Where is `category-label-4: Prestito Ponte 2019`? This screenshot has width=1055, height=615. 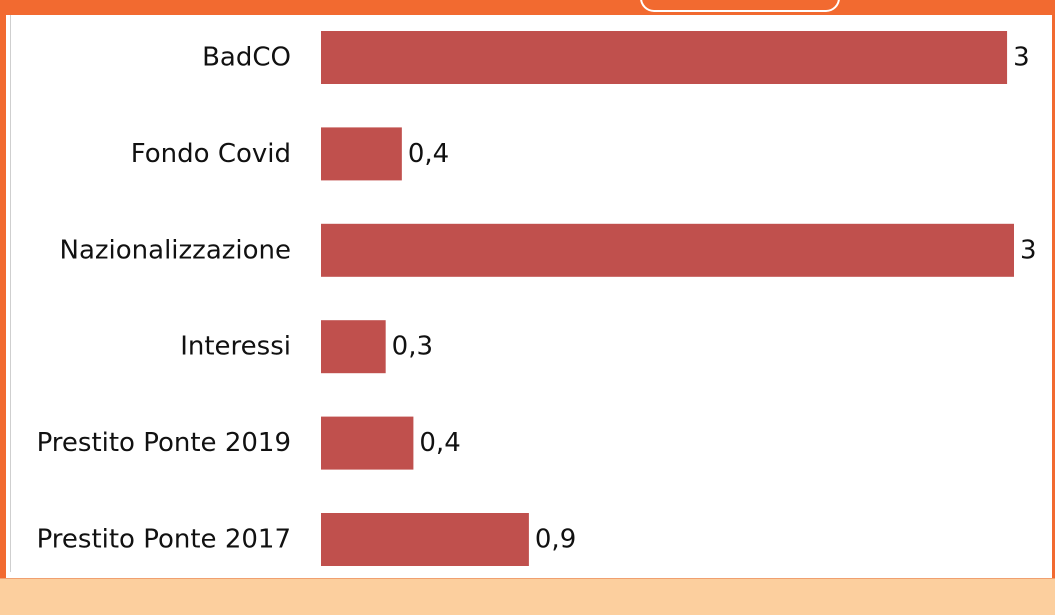 category-label-4: Prestito Ponte 2019 is located at coordinates (164, 443).